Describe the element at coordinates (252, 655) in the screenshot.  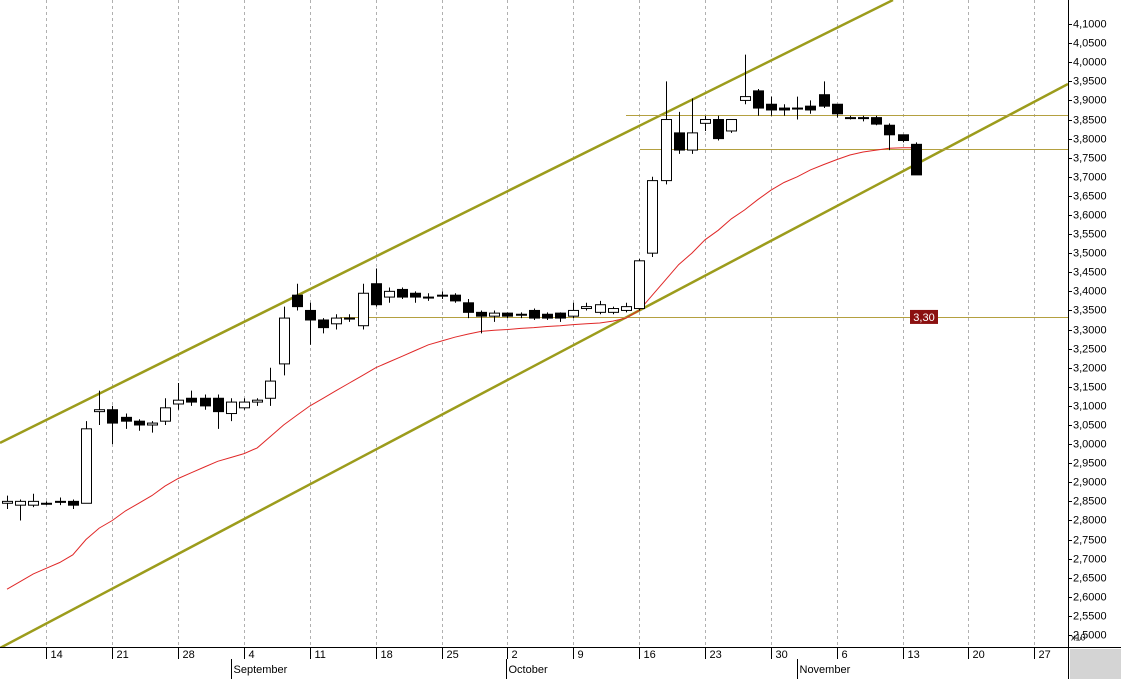
I see `x-tick-label: 4` at that location.